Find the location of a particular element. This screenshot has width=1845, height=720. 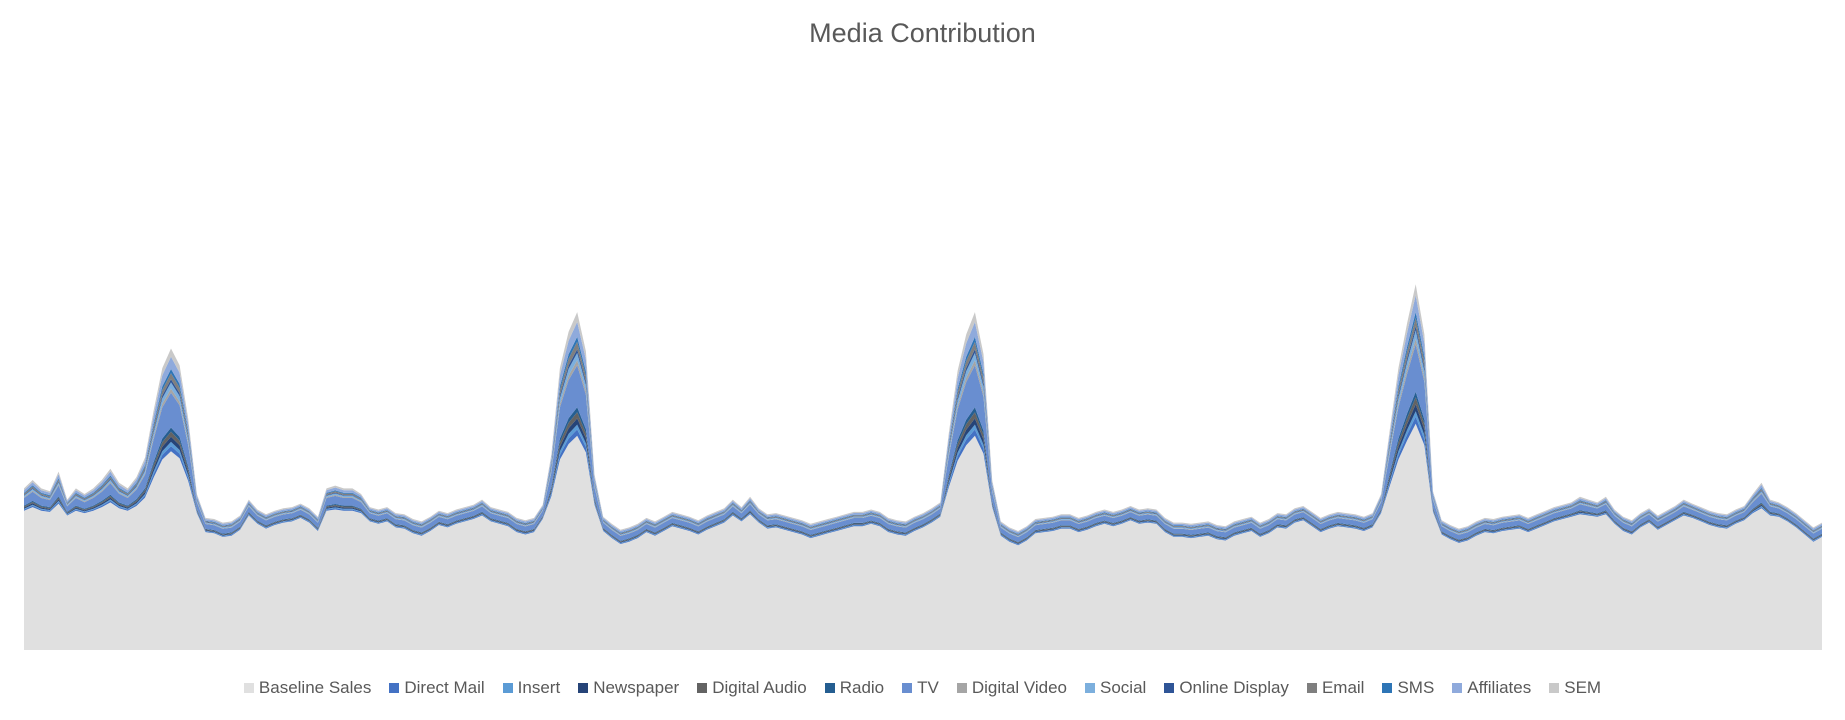

chart-title: Media Contribution is located at coordinates (922, 33).